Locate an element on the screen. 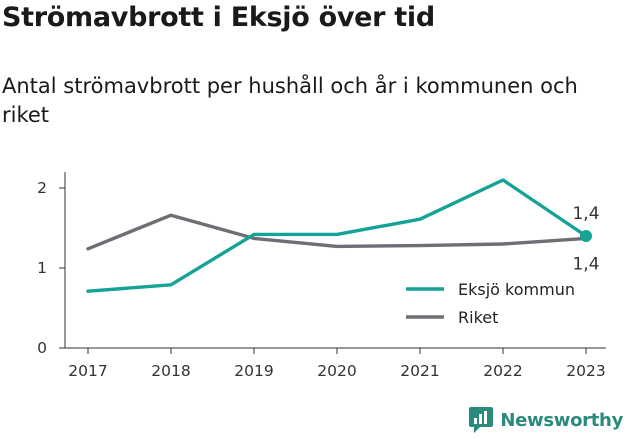 Image resolution: width=631 pixels, height=439 pixels. x-tick-label: 2018 is located at coordinates (170, 371).